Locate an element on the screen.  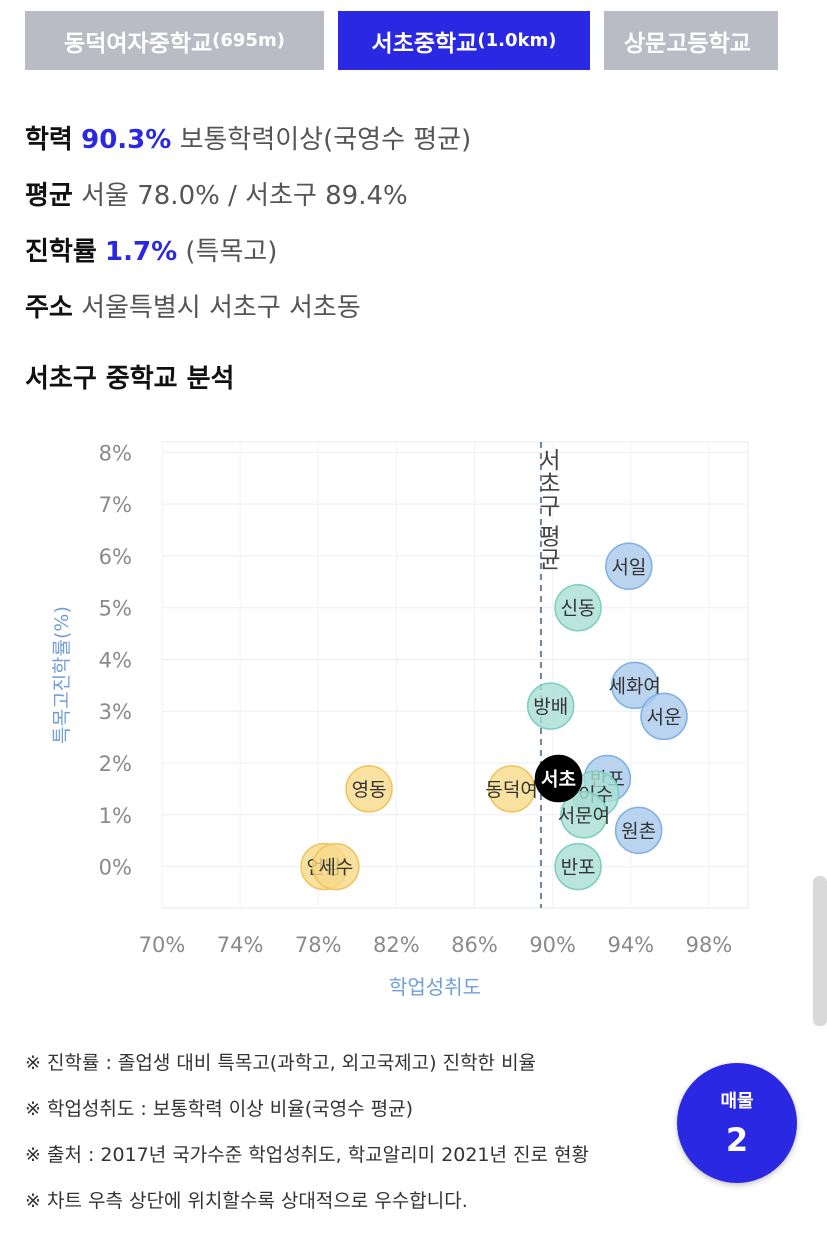
tab-sangmun-high: 상문고등학교 is located at coordinates (691, 40).